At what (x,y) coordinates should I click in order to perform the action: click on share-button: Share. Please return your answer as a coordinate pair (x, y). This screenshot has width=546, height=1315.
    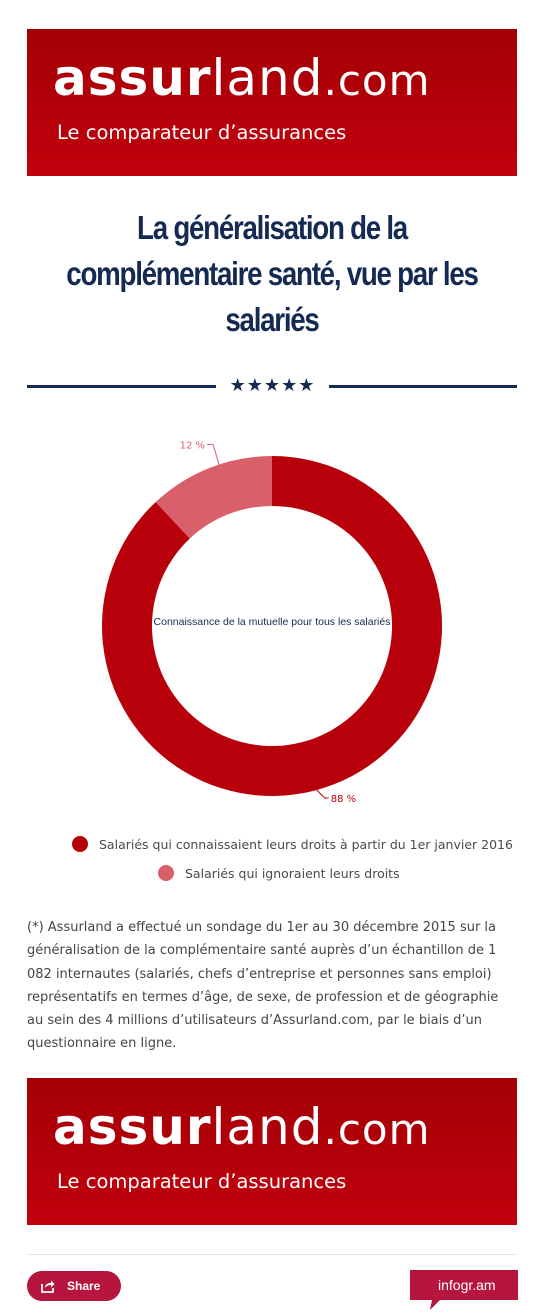
    Looking at the image, I should click on (74, 1286).